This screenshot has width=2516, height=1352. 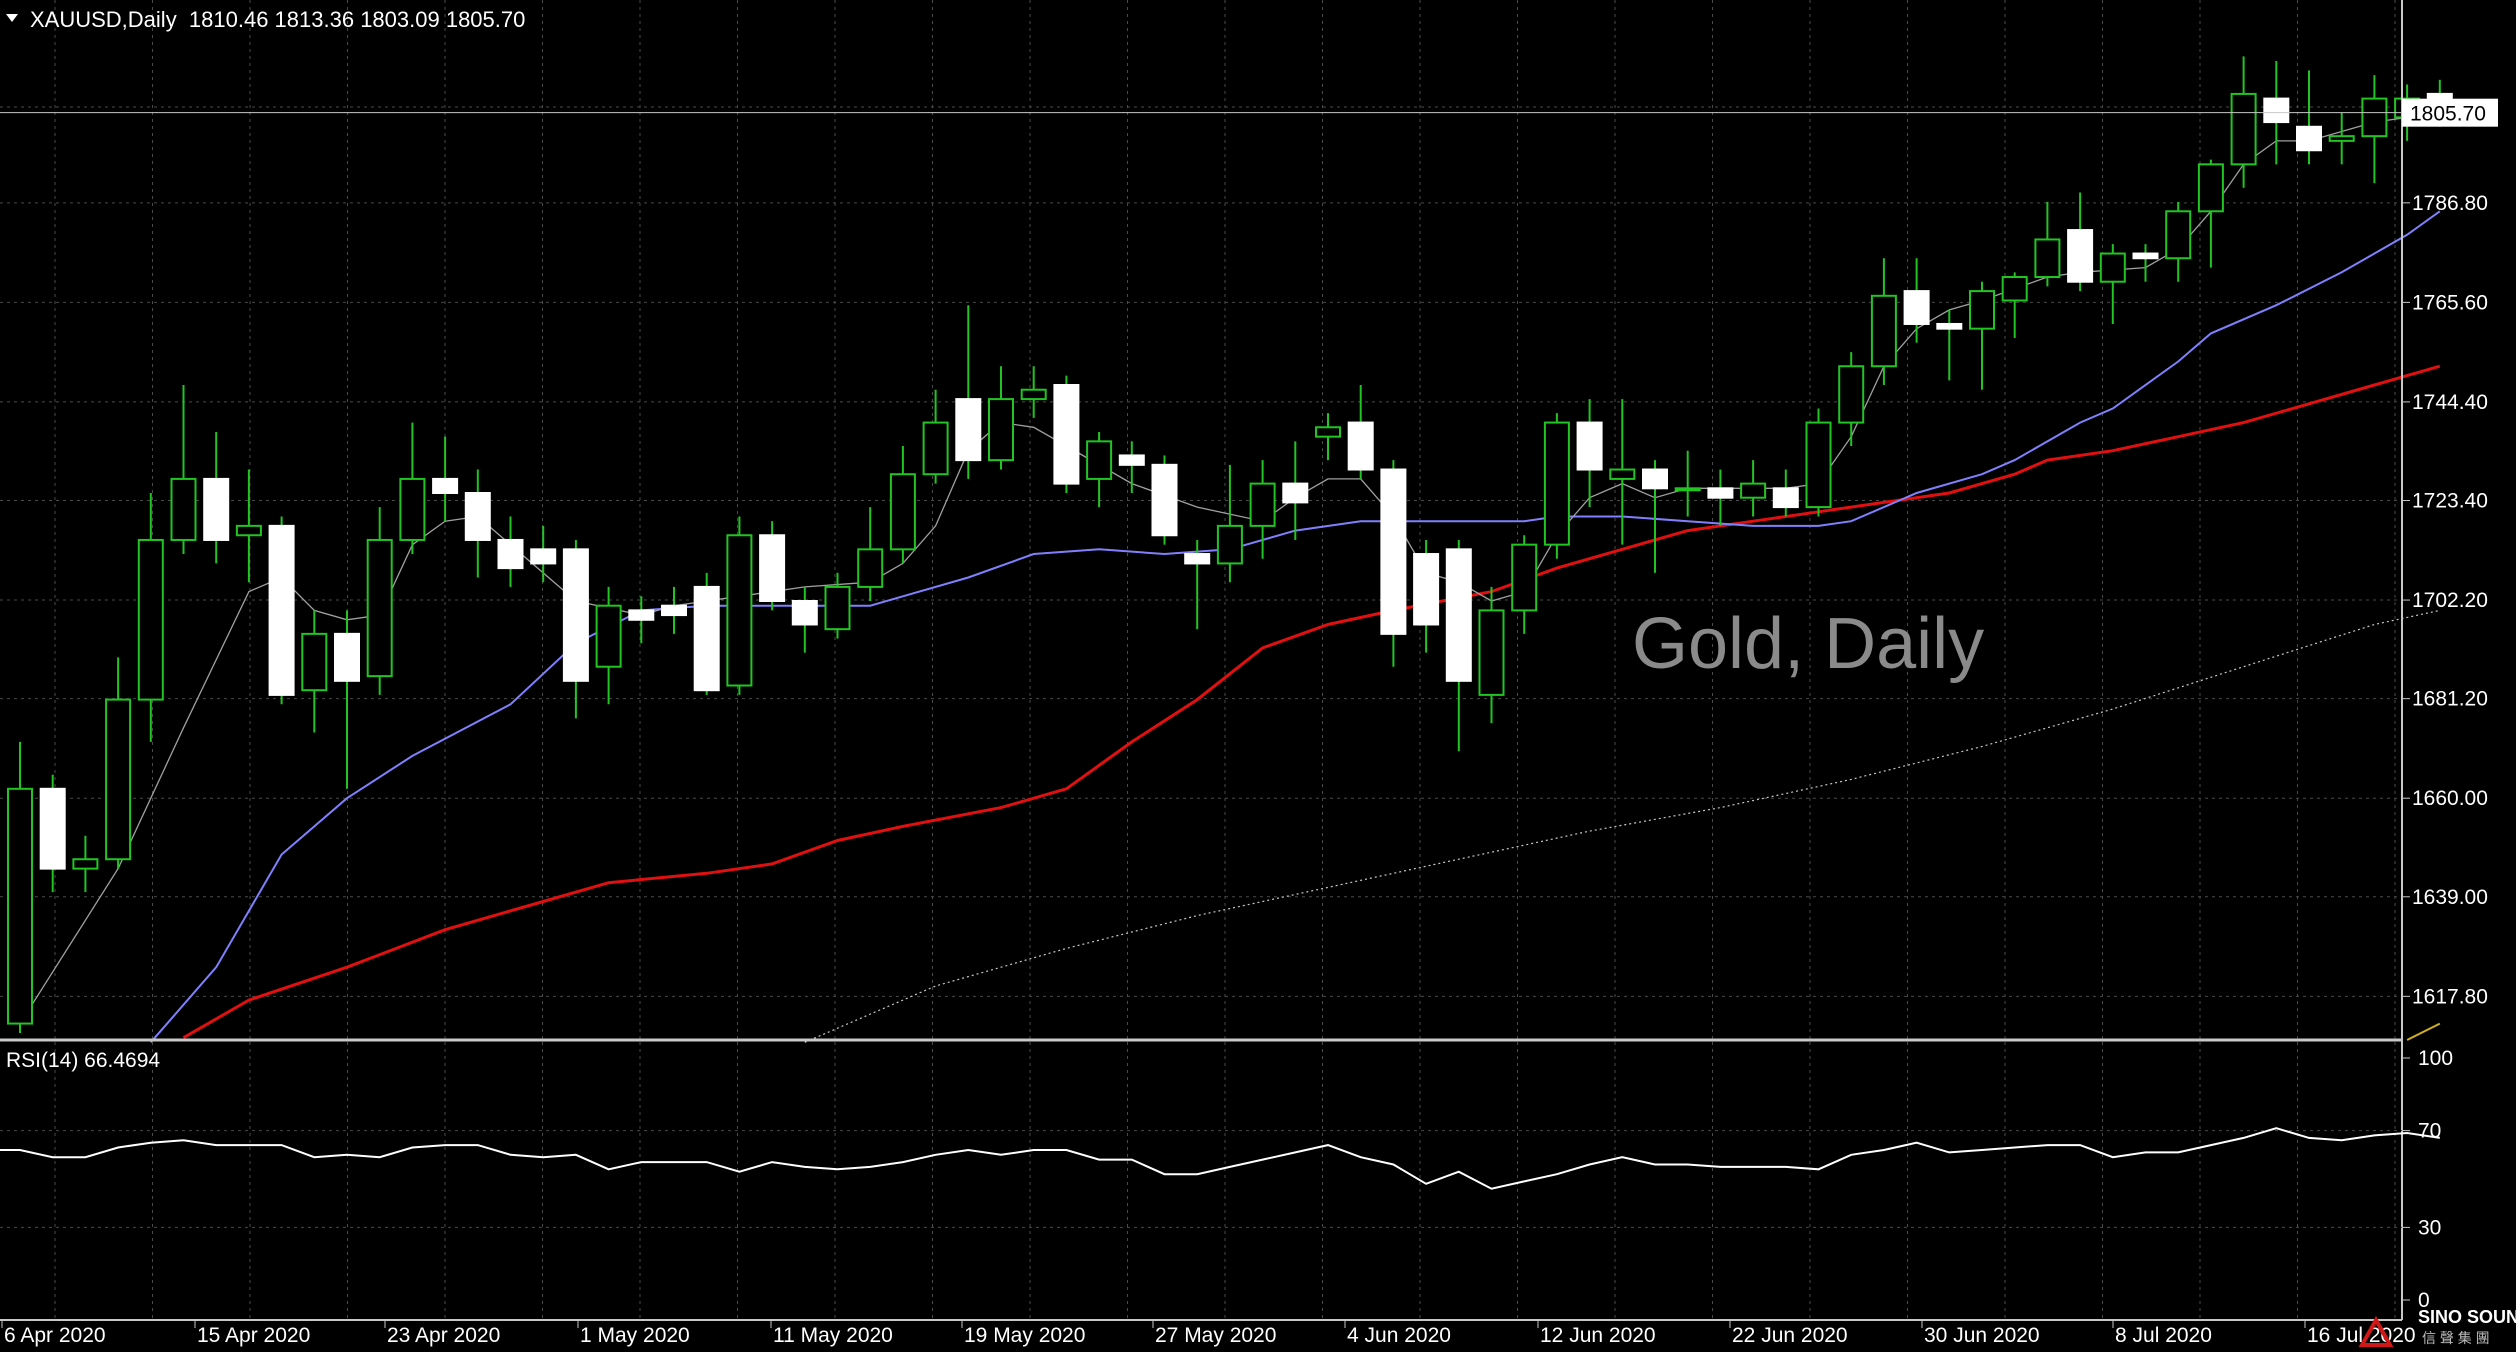 I want to click on date-tick-label: 8 Jul 2020, so click(x=2163, y=1335).